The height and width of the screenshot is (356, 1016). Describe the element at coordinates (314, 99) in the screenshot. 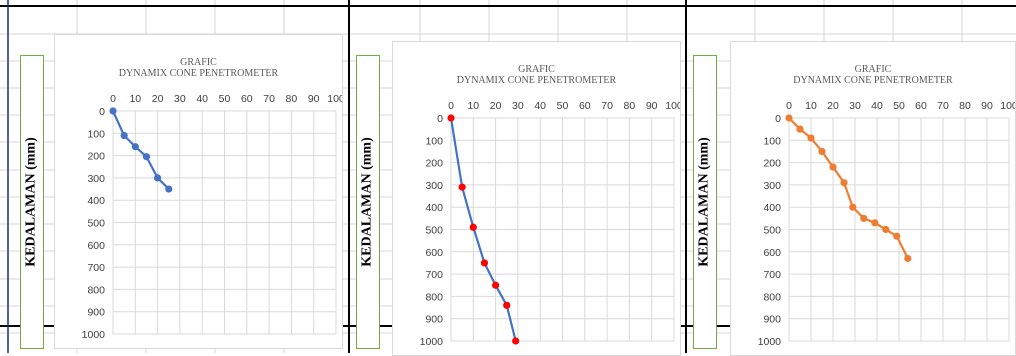

I see `x-tick-label: 90` at that location.